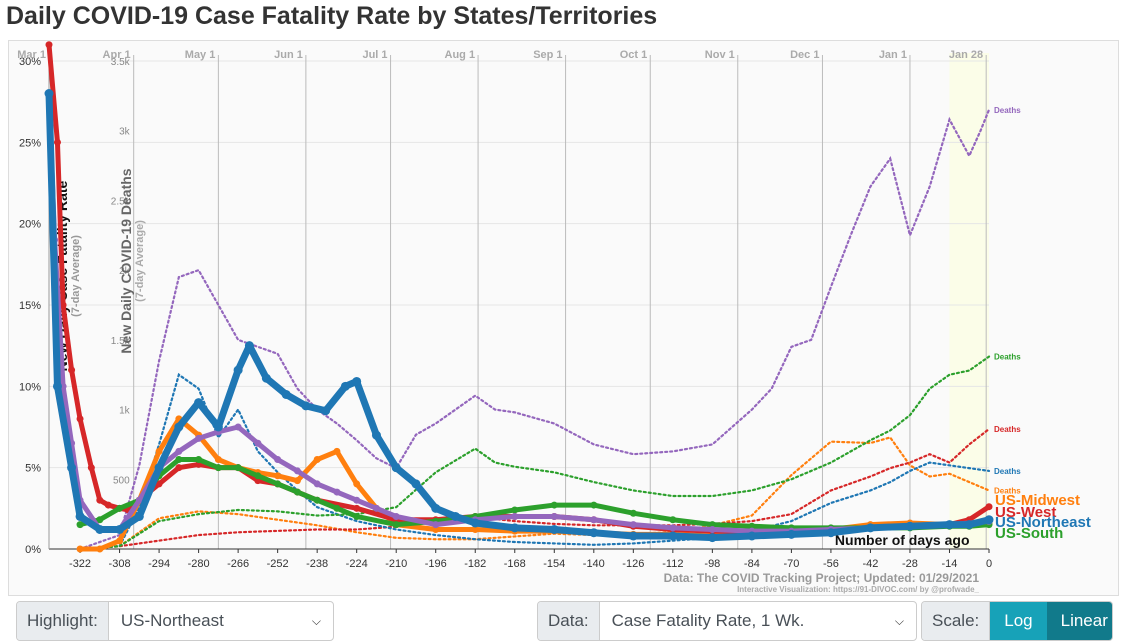 This screenshot has width=1122, height=642. What do you see at coordinates (1037, 500) in the screenshot?
I see `series-end-label: US-Midwest` at bounding box center [1037, 500].